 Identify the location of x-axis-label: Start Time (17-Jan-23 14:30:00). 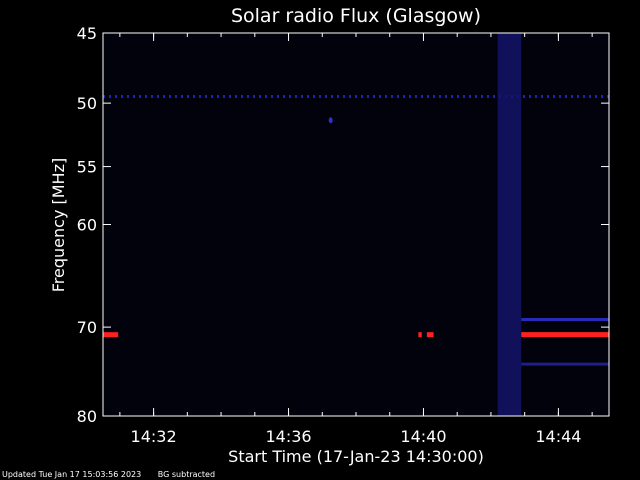
(356, 456).